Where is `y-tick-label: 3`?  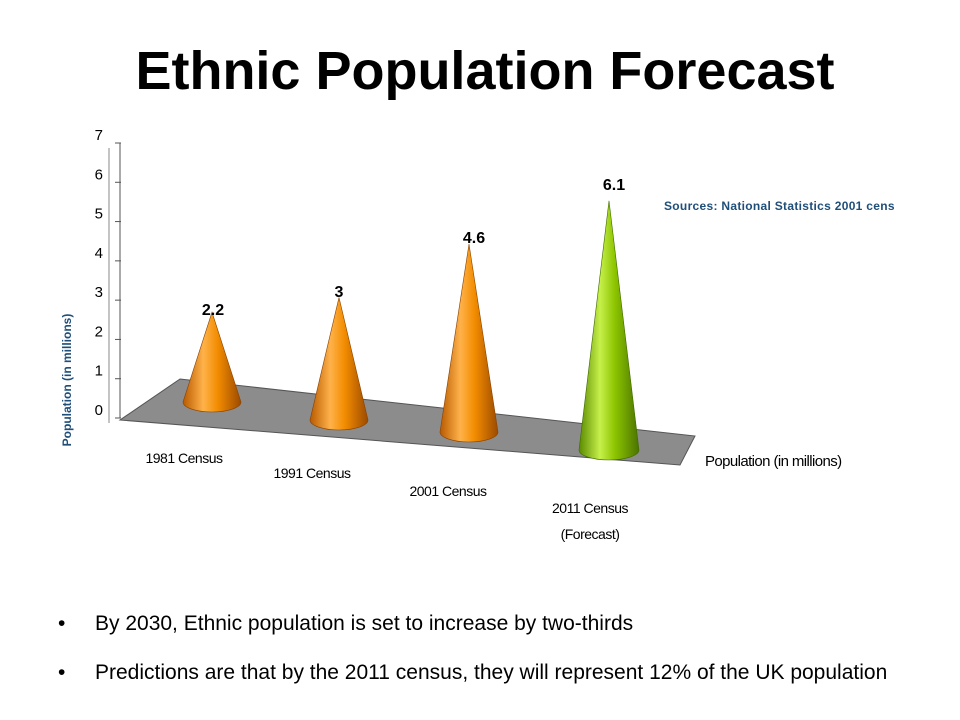
y-tick-label: 3 is located at coordinates (99, 292).